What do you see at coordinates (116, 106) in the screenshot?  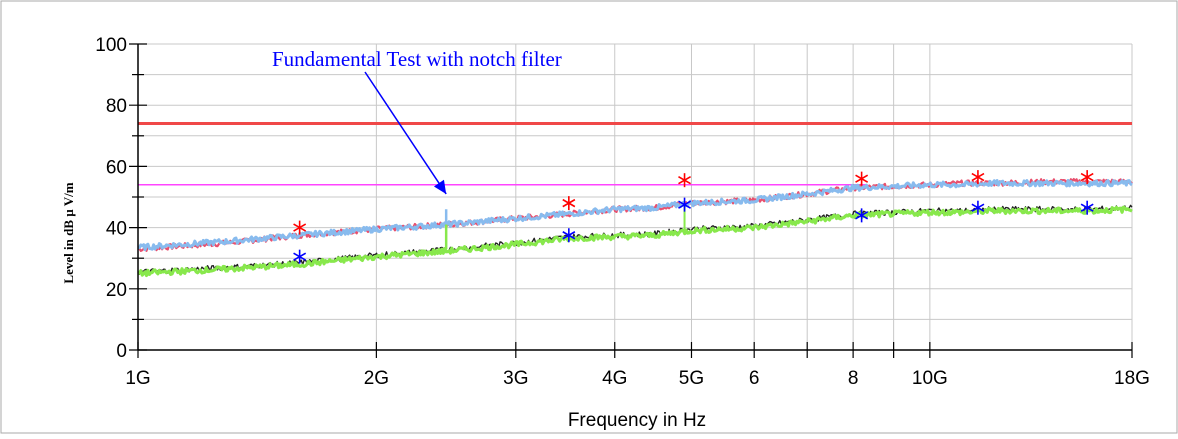 I see `y-tick-label: 80` at bounding box center [116, 106].